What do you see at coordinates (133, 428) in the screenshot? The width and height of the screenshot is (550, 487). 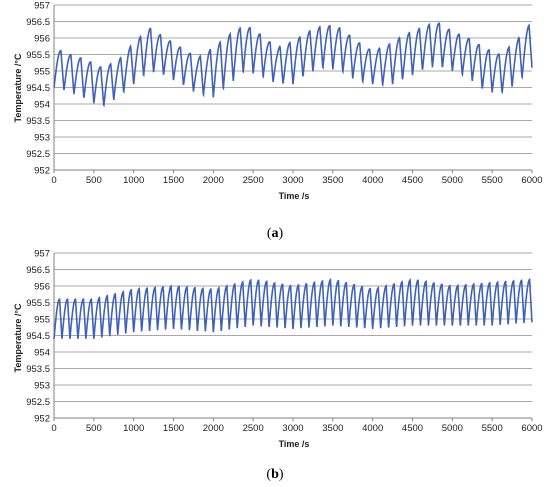 I see `chart-b-x-tick-2: 1000` at bounding box center [133, 428].